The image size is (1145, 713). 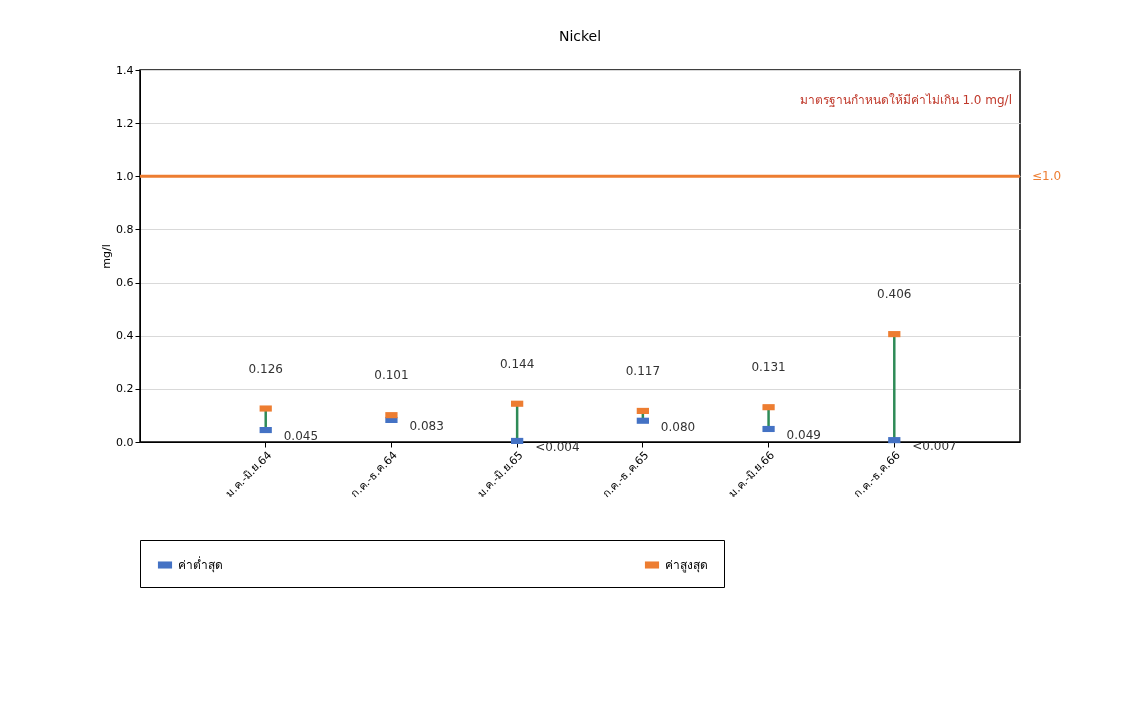 I want to click on data-label: 0.131, so click(x=768, y=367).